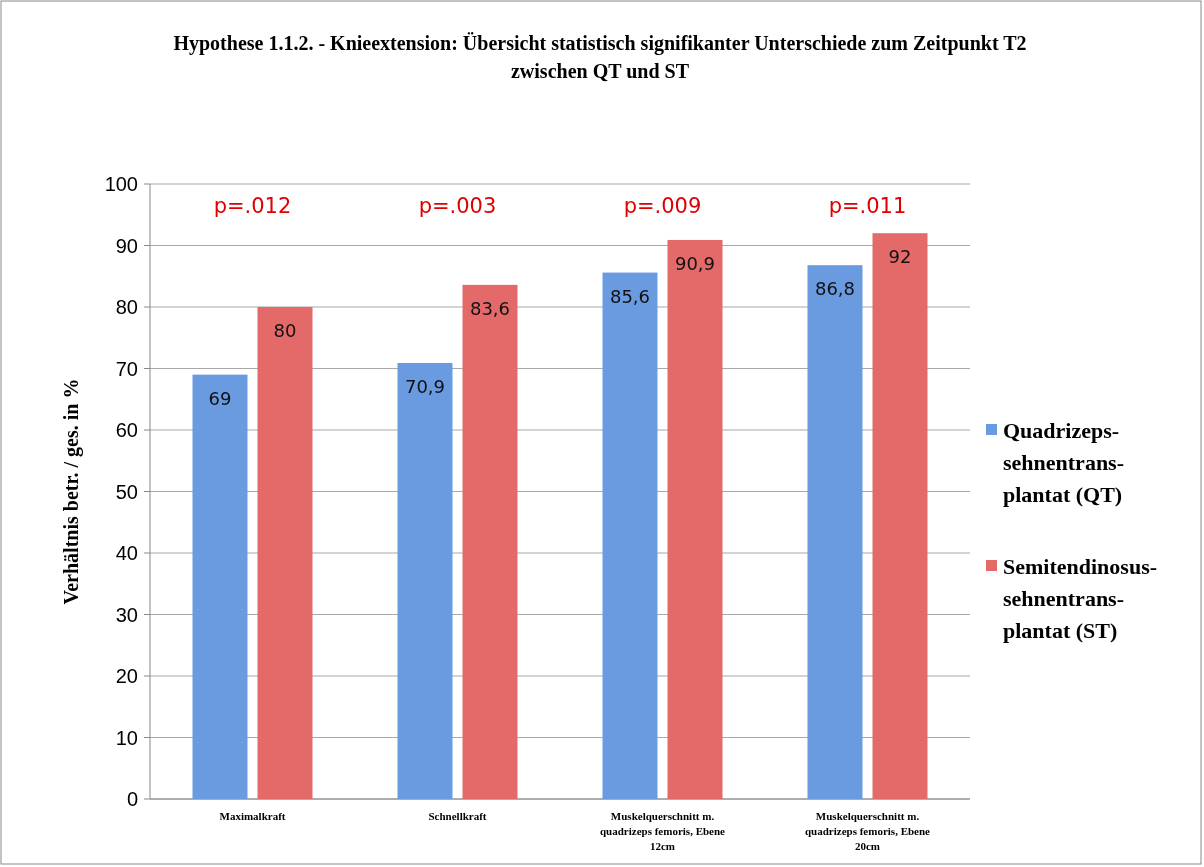  What do you see at coordinates (490, 308) in the screenshot?
I see `data-label: 83,6` at bounding box center [490, 308].